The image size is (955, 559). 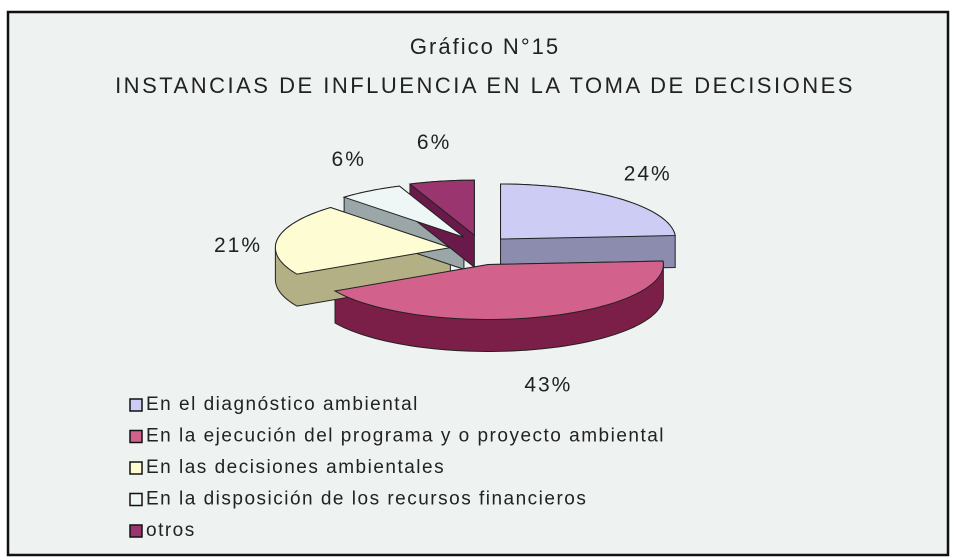 I want to click on chart-title: Gráfico N°15, so click(x=485, y=46).